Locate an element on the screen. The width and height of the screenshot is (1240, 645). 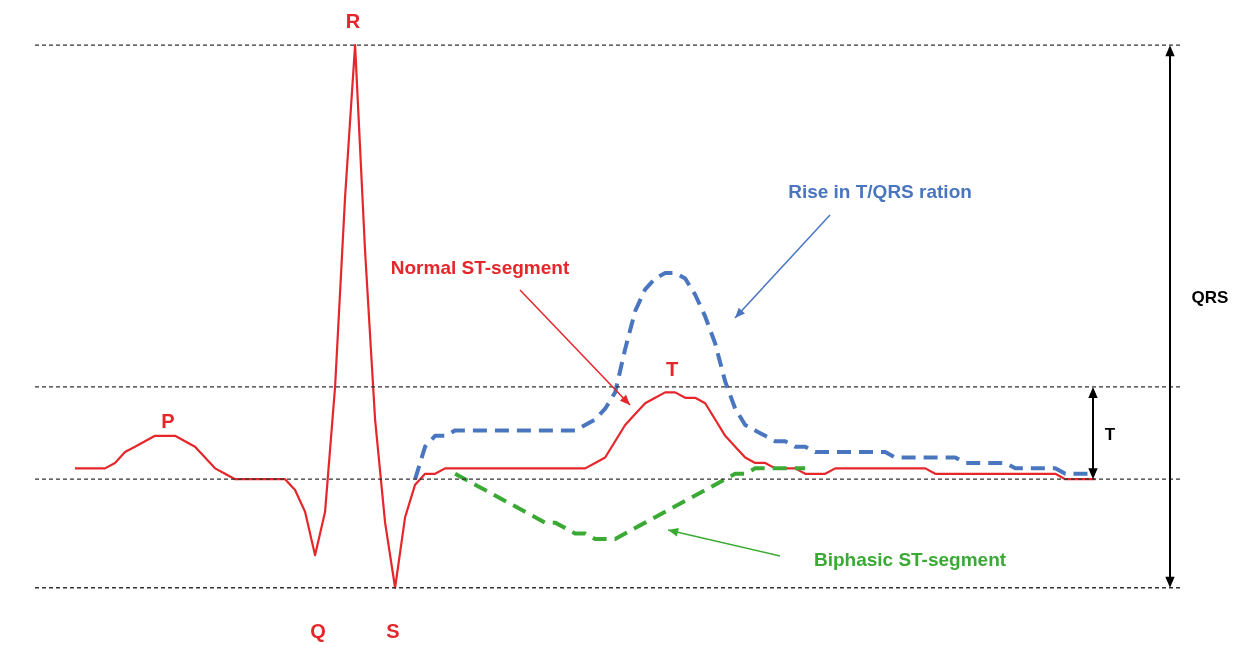
annotation: Biphasic ST-segment is located at coordinates (910, 559).